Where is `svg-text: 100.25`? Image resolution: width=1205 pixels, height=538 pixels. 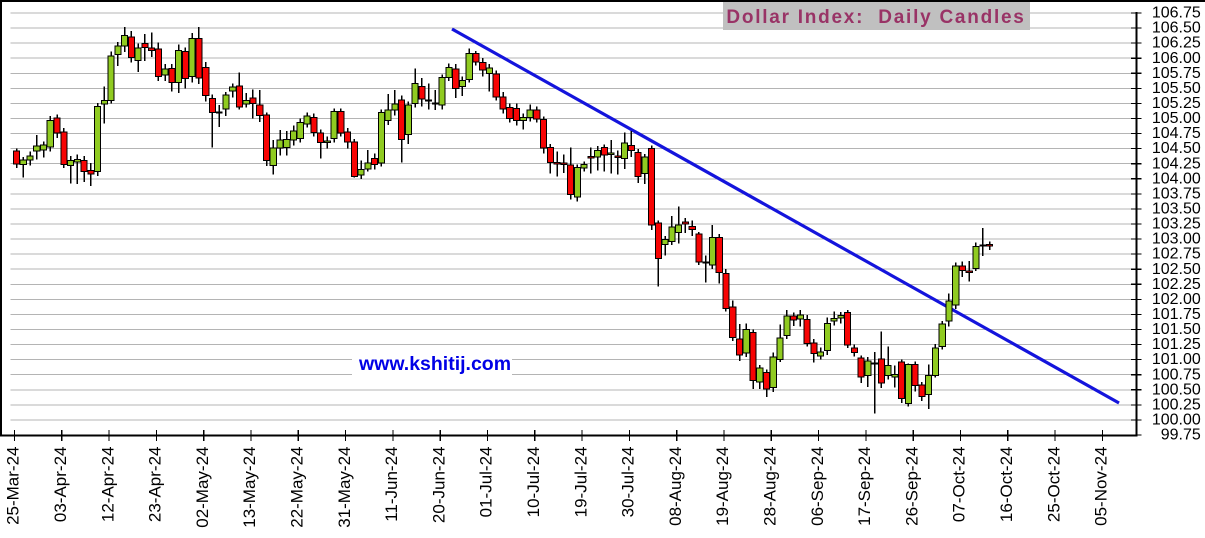 svg-text: 100.25 is located at coordinates (1176, 405).